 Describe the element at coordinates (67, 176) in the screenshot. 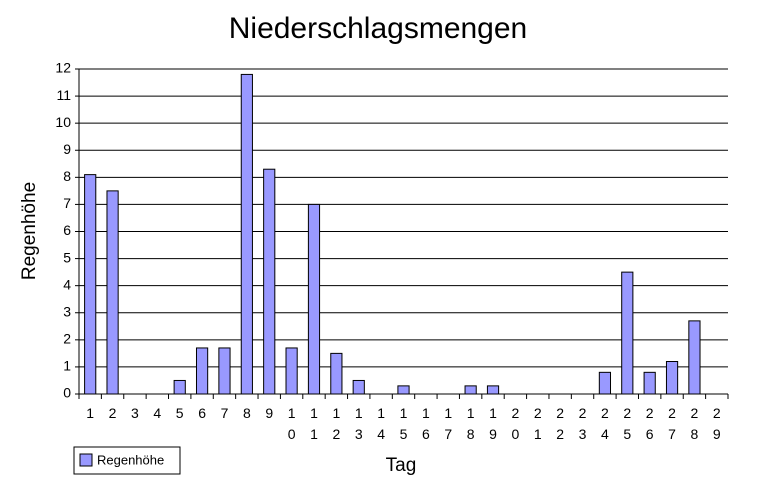

I see `y-tick-label: 8` at that location.